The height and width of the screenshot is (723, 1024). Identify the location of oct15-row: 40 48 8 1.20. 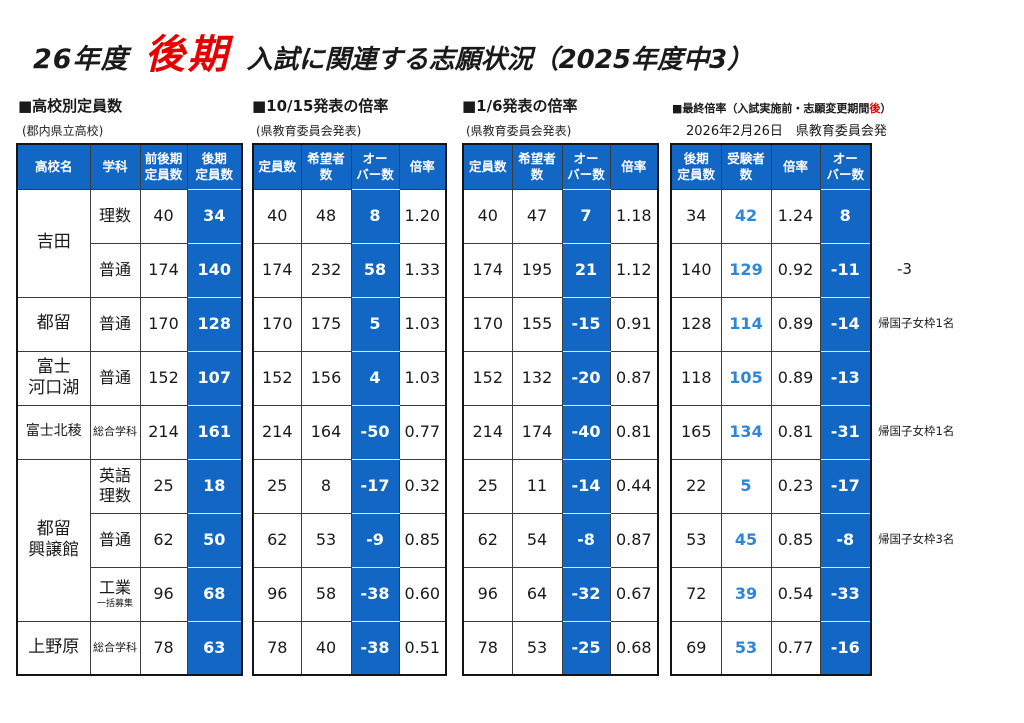
(349, 216).